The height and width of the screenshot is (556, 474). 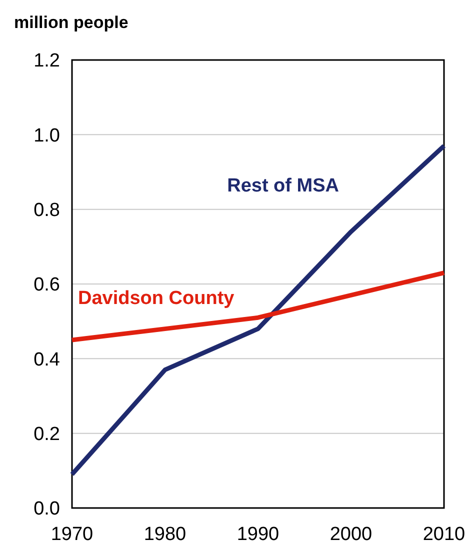 What do you see at coordinates (47, 61) in the screenshot?
I see `y-tick-label: 1.2` at bounding box center [47, 61].